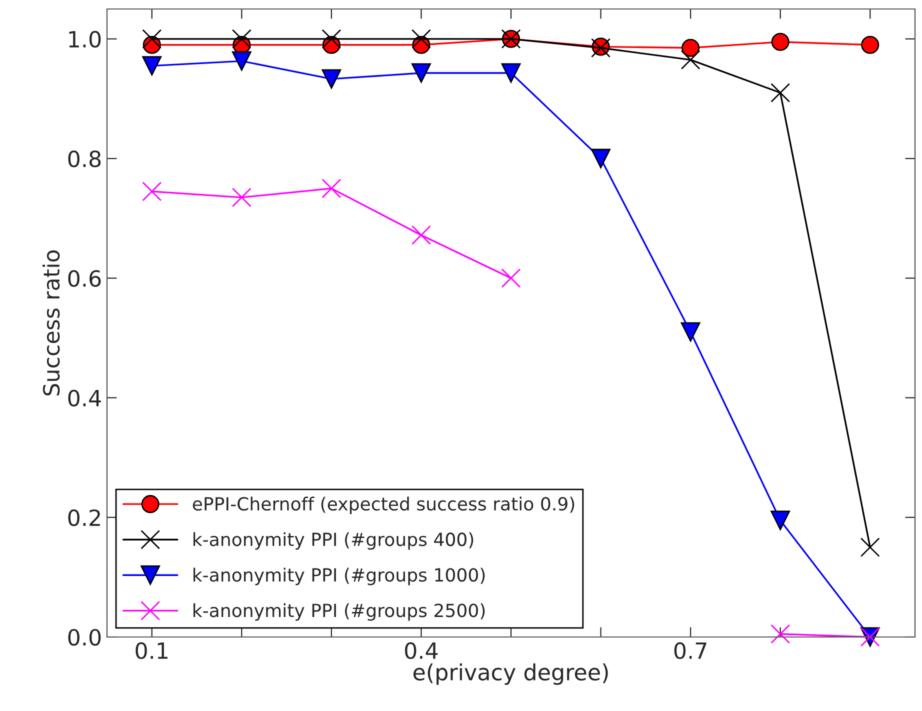  What do you see at coordinates (84, 398) in the screenshot?
I see `y-tick-label: 0.4` at bounding box center [84, 398].